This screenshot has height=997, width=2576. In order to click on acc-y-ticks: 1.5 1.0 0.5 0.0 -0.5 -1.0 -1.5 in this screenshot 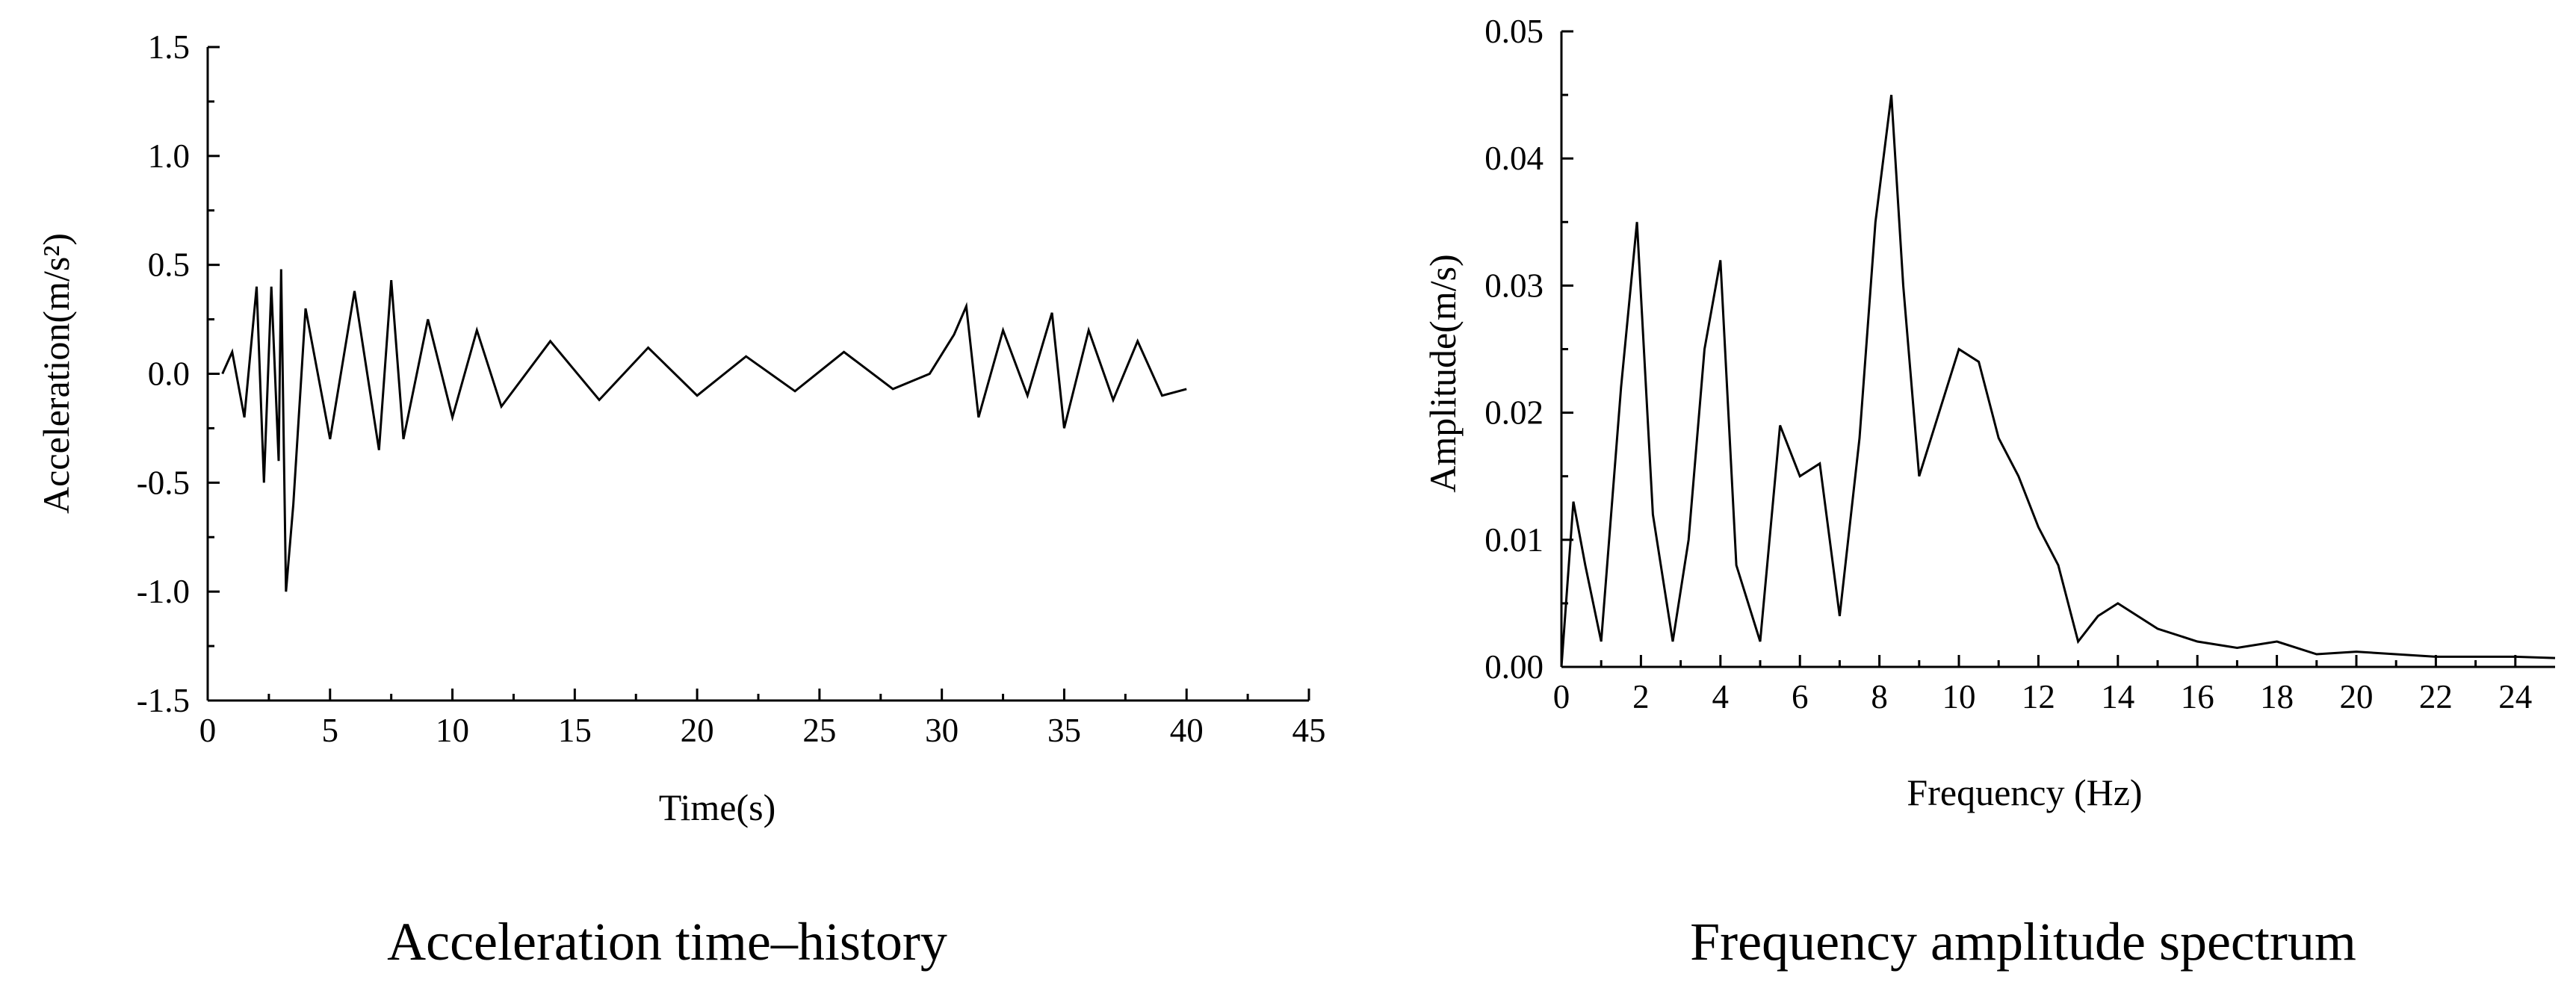, I will do `click(178, 373)`.